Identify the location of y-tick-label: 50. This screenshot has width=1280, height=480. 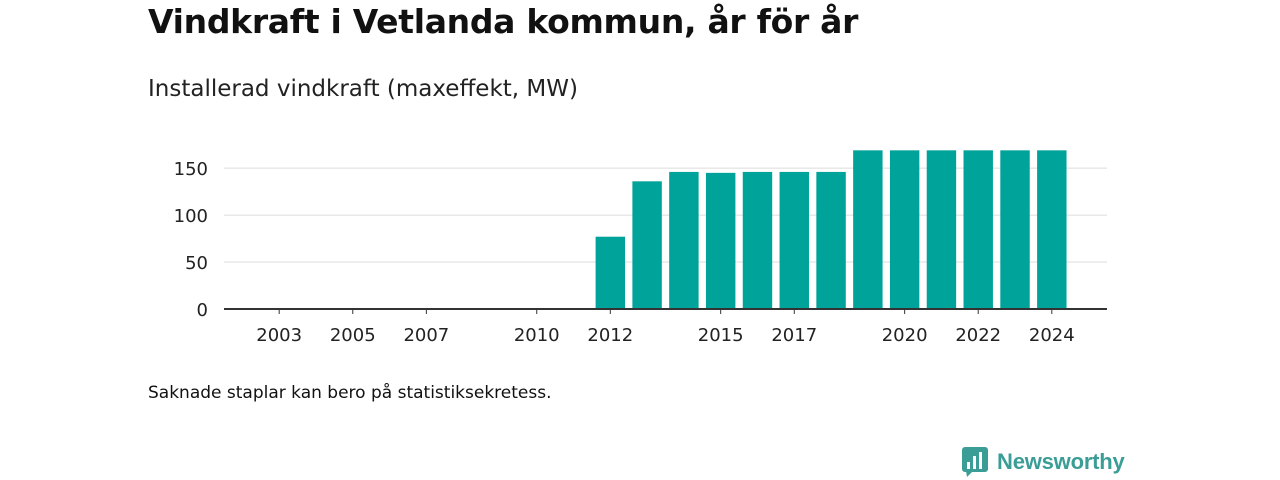
(196, 263).